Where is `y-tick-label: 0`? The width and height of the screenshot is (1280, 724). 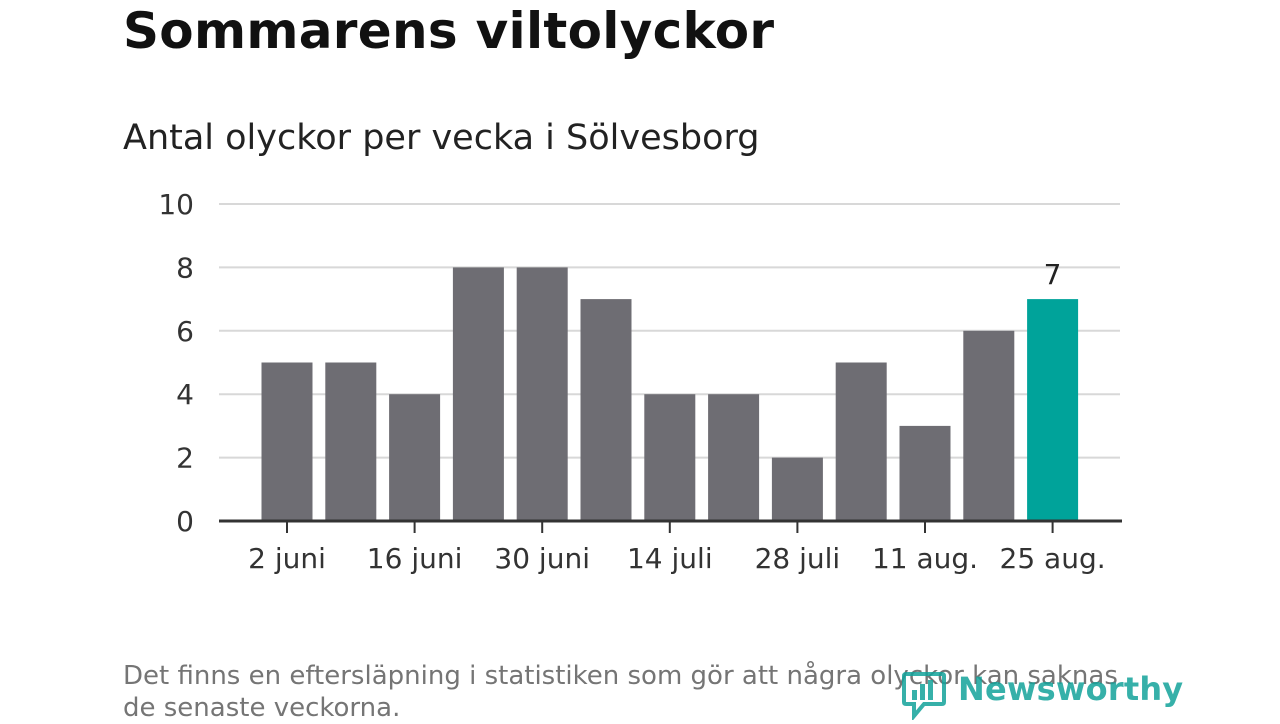 y-tick-label: 0 is located at coordinates (185, 521).